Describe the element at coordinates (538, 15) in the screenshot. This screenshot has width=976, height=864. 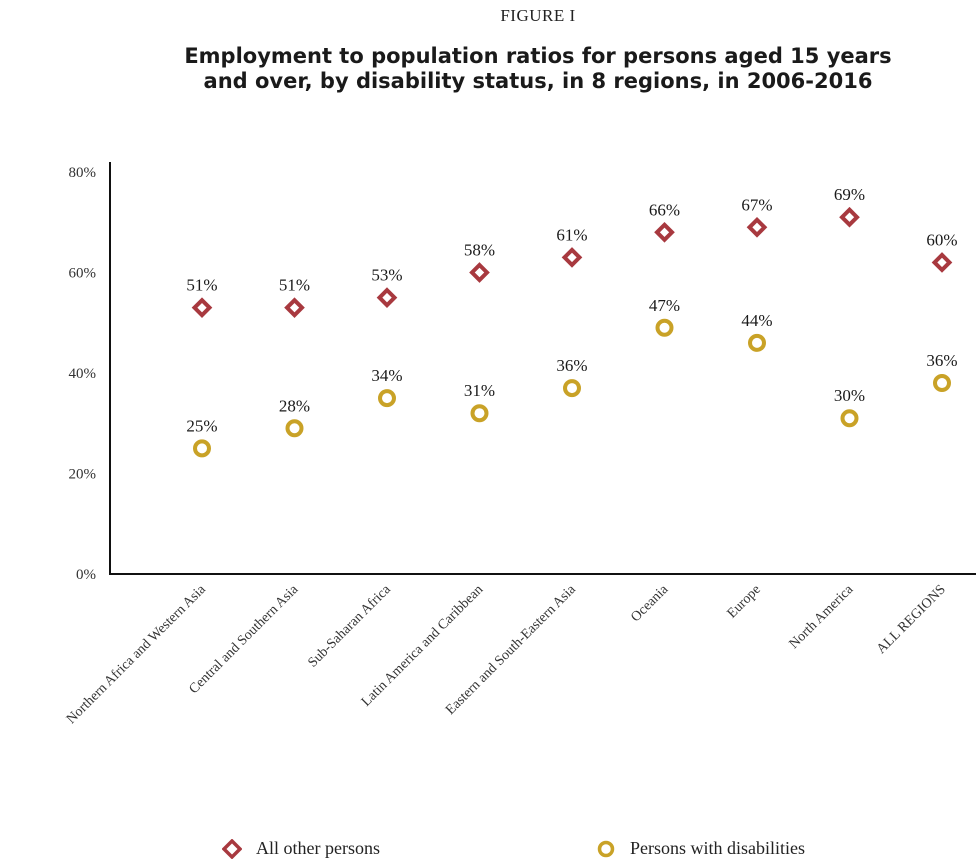
I see `figure-label: FIGURE I` at that location.